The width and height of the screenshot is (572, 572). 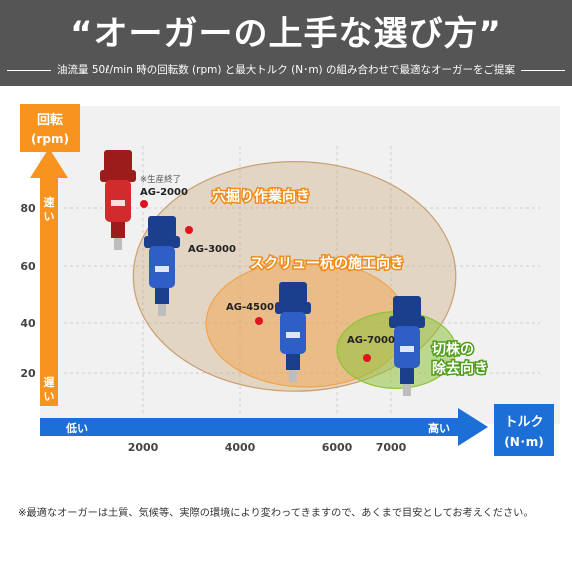 What do you see at coordinates (118, 203) in the screenshot?
I see `ag2000-machine-badge` at bounding box center [118, 203].